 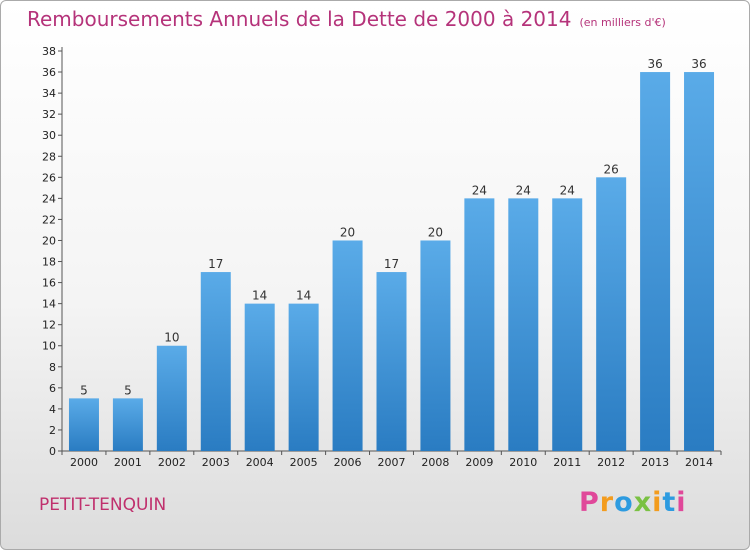 I want to click on y-tick-label: 30, so click(x=49, y=135).